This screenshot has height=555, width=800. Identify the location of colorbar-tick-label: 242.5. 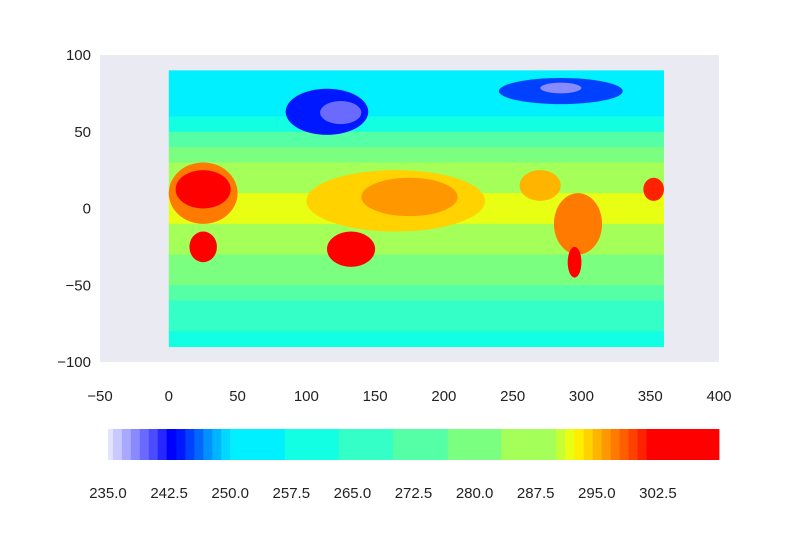
(169, 493).